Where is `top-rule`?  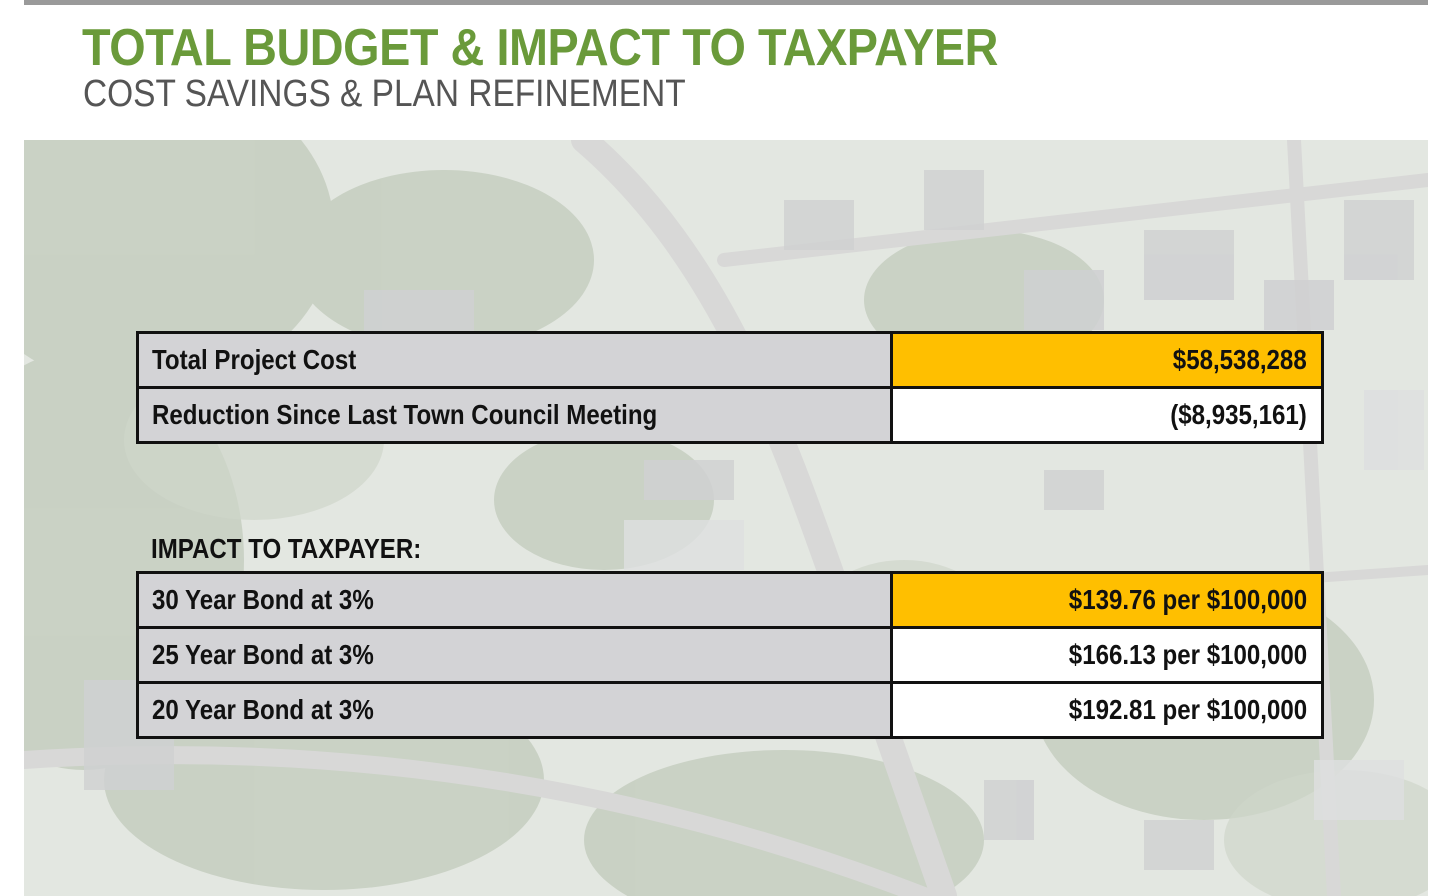
top-rule is located at coordinates (726, 2).